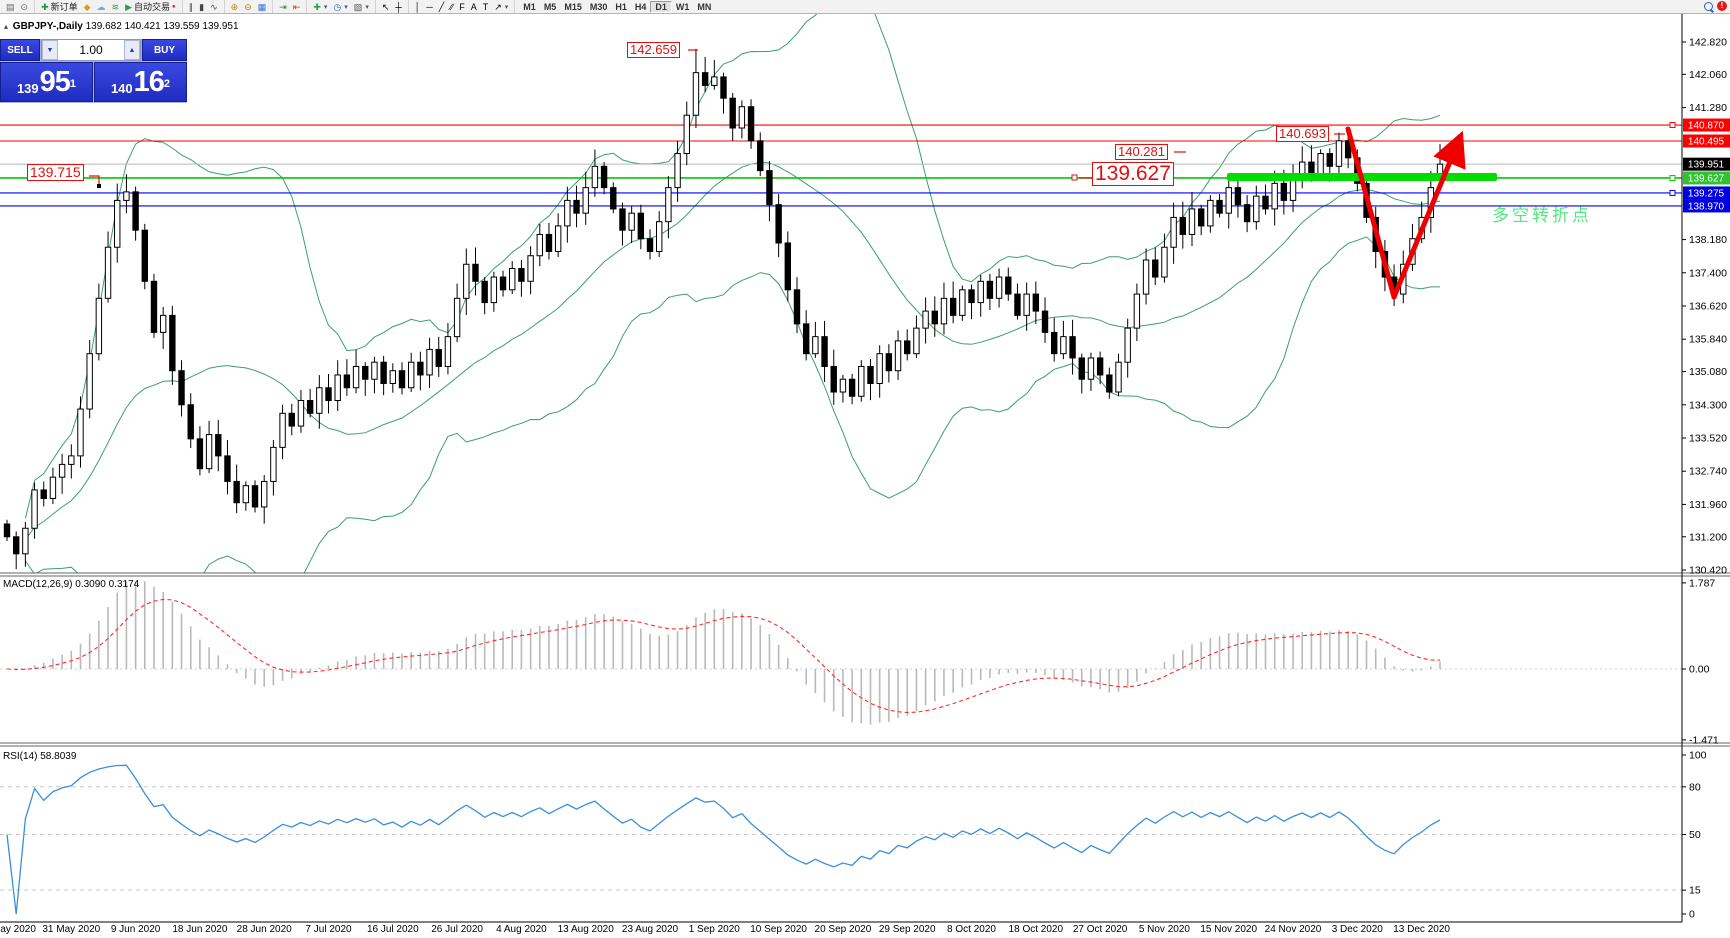 The width and height of the screenshot is (1730, 938). What do you see at coordinates (1699, 670) in the screenshot?
I see `macd-tick-label: 0.00` at bounding box center [1699, 670].